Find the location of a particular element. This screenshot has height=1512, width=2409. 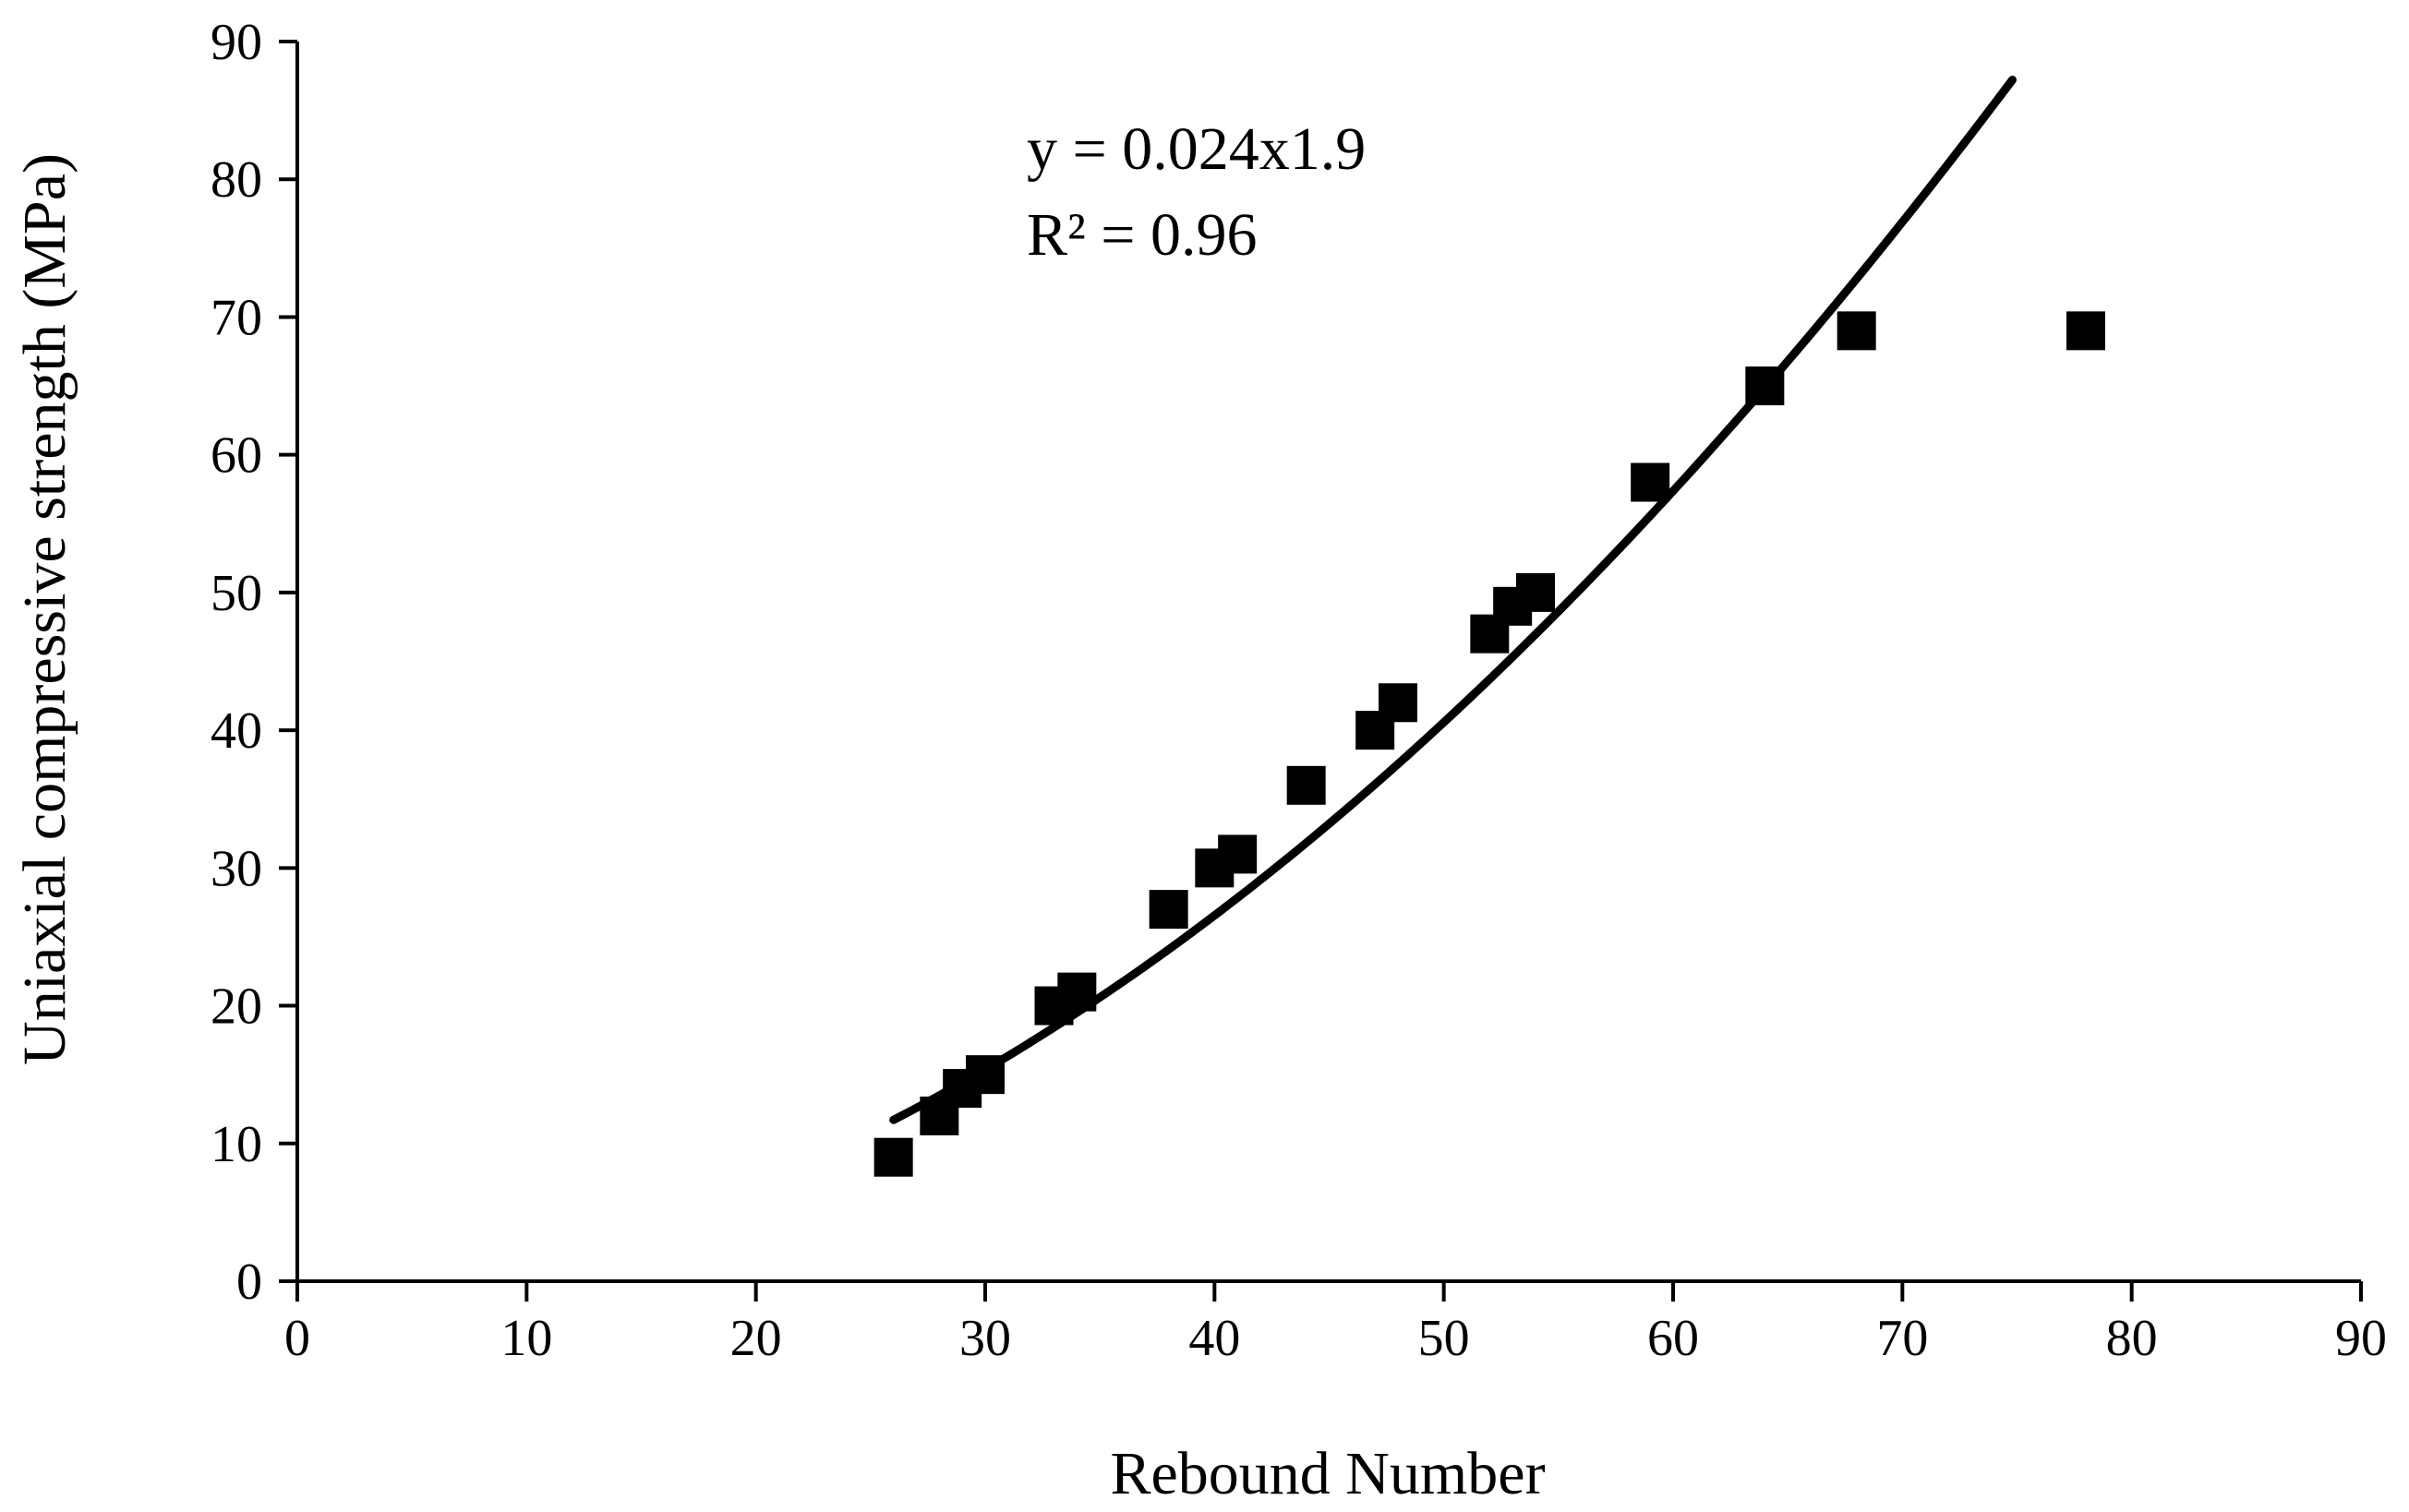

x-axis-title: Rebound Number is located at coordinates (1327, 1473).